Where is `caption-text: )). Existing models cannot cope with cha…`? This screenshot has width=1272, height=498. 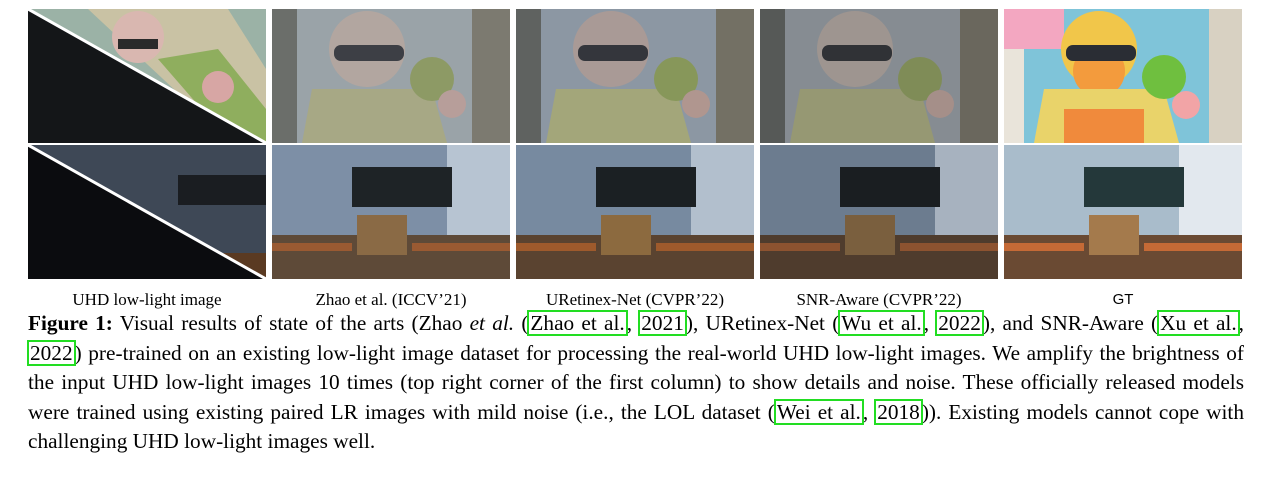 caption-text: )). Existing models cannot cope with cha… is located at coordinates (636, 426).